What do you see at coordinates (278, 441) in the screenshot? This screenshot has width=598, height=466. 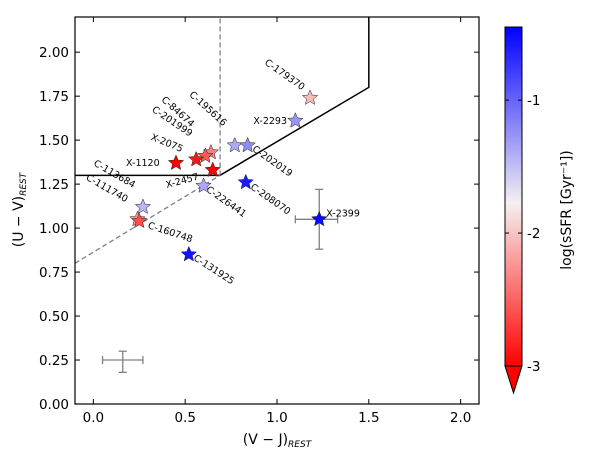 I see `x-axis-label: (V − J)REST` at bounding box center [278, 441].